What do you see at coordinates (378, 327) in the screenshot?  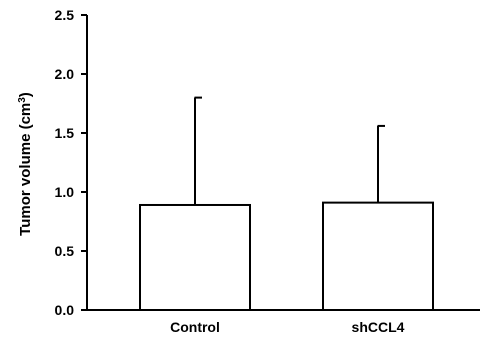 I see `x-category-label: shCCL4` at bounding box center [378, 327].